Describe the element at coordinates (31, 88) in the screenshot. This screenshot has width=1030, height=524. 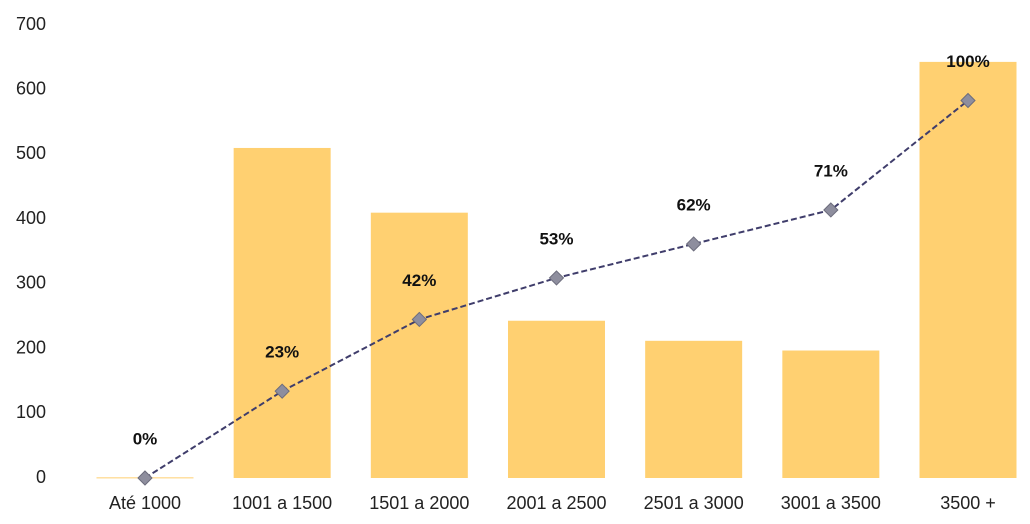
I see `y-tick-label: 600` at that location.